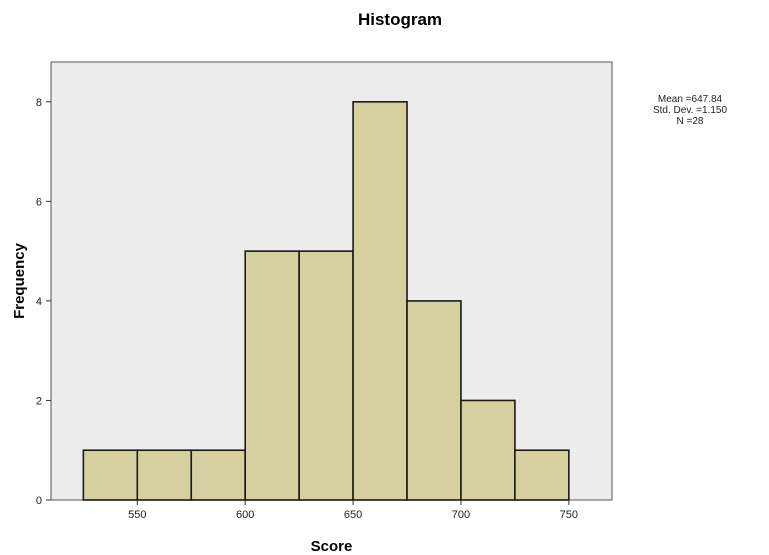 This screenshot has height=555, width=769. I want to click on y-axis-label: Frequency, so click(19, 280).